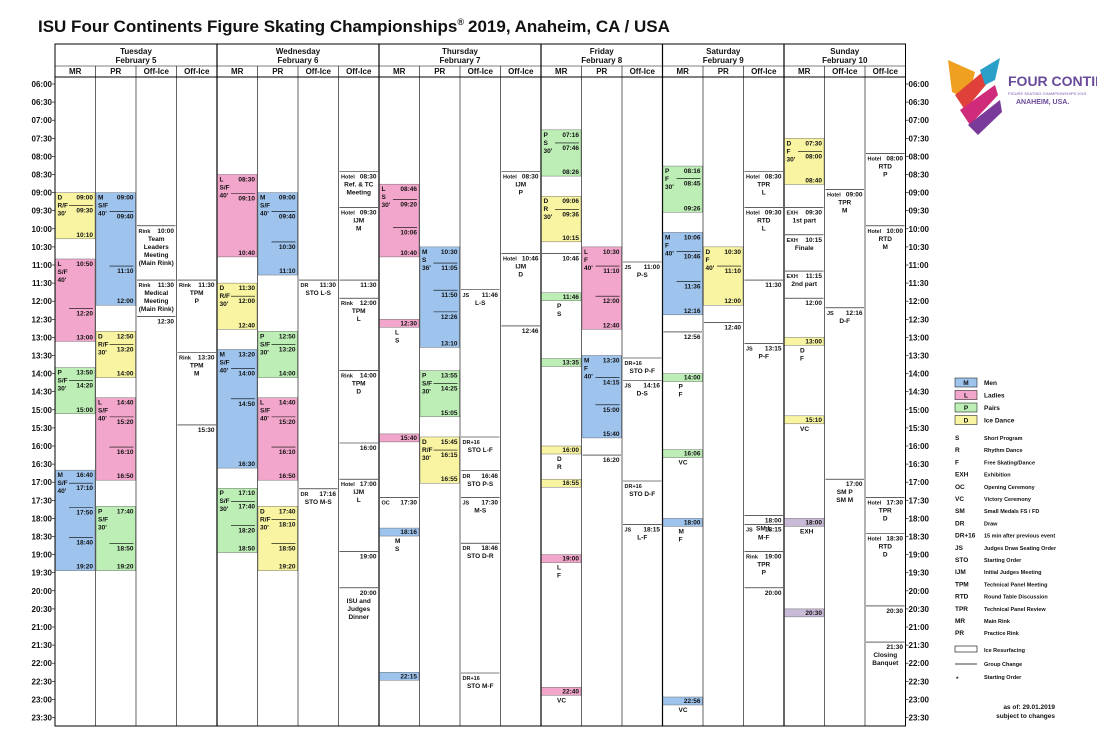  What do you see at coordinates (1010, 488) in the screenshot?
I see `abbr-text: Opening Ceremony` at bounding box center [1010, 488].